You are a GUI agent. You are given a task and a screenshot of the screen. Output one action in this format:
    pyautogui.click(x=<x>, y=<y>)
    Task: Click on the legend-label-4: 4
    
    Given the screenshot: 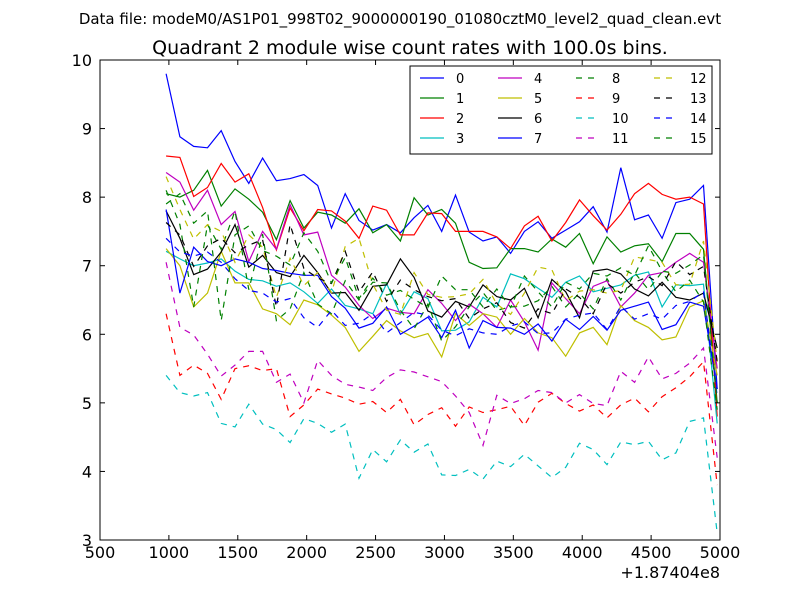 What is the action you would take?
    pyautogui.click(x=538, y=79)
    